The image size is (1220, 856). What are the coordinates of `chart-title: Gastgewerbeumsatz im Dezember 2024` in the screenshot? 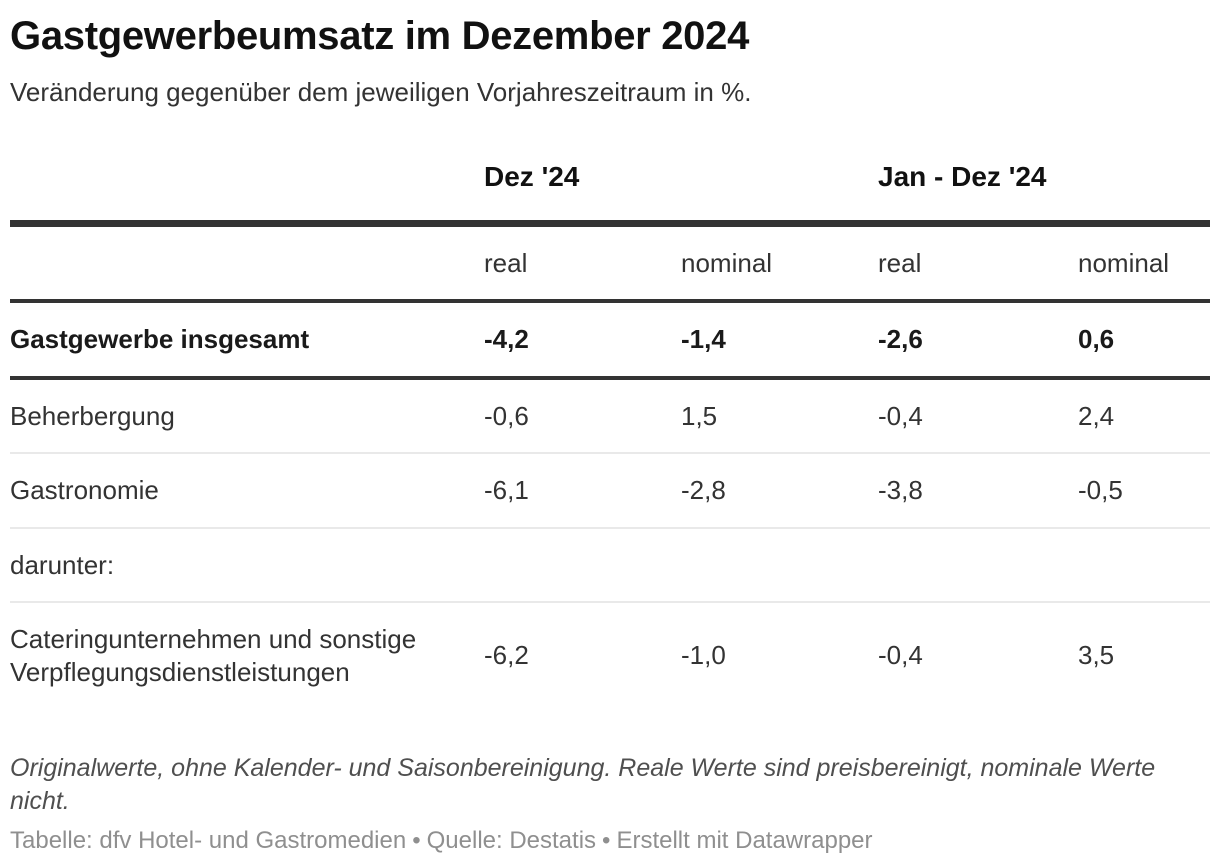 It's located at (380, 36).